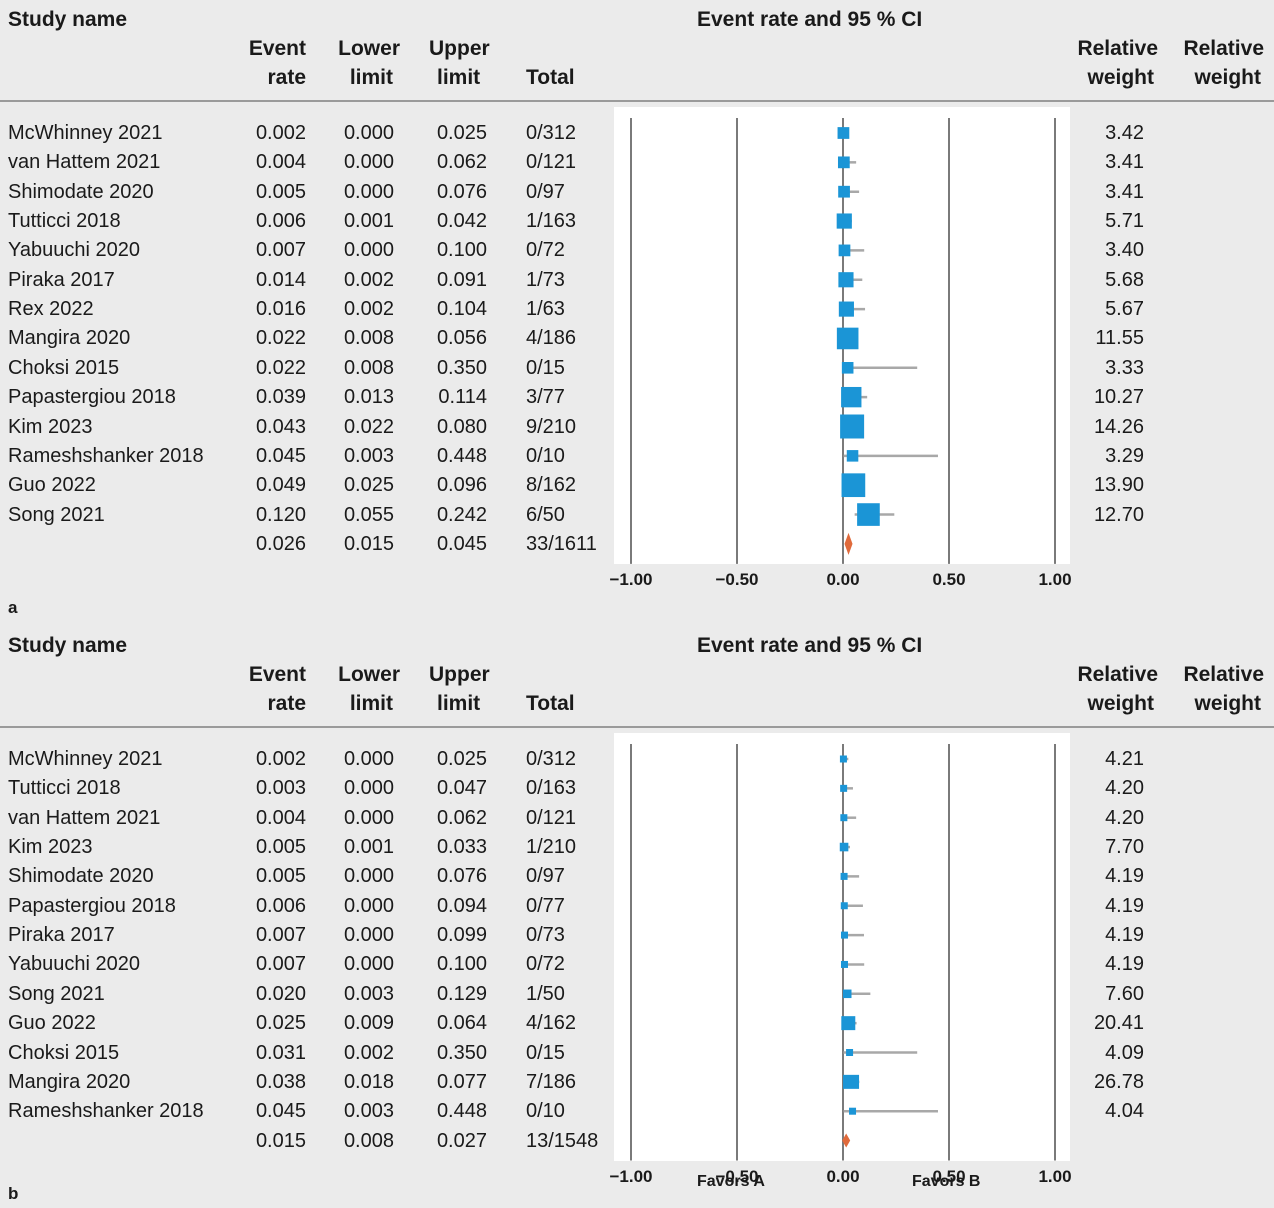 The width and height of the screenshot is (1274, 1208). I want to click on event-rate-value: 0.006, so click(280, 905).